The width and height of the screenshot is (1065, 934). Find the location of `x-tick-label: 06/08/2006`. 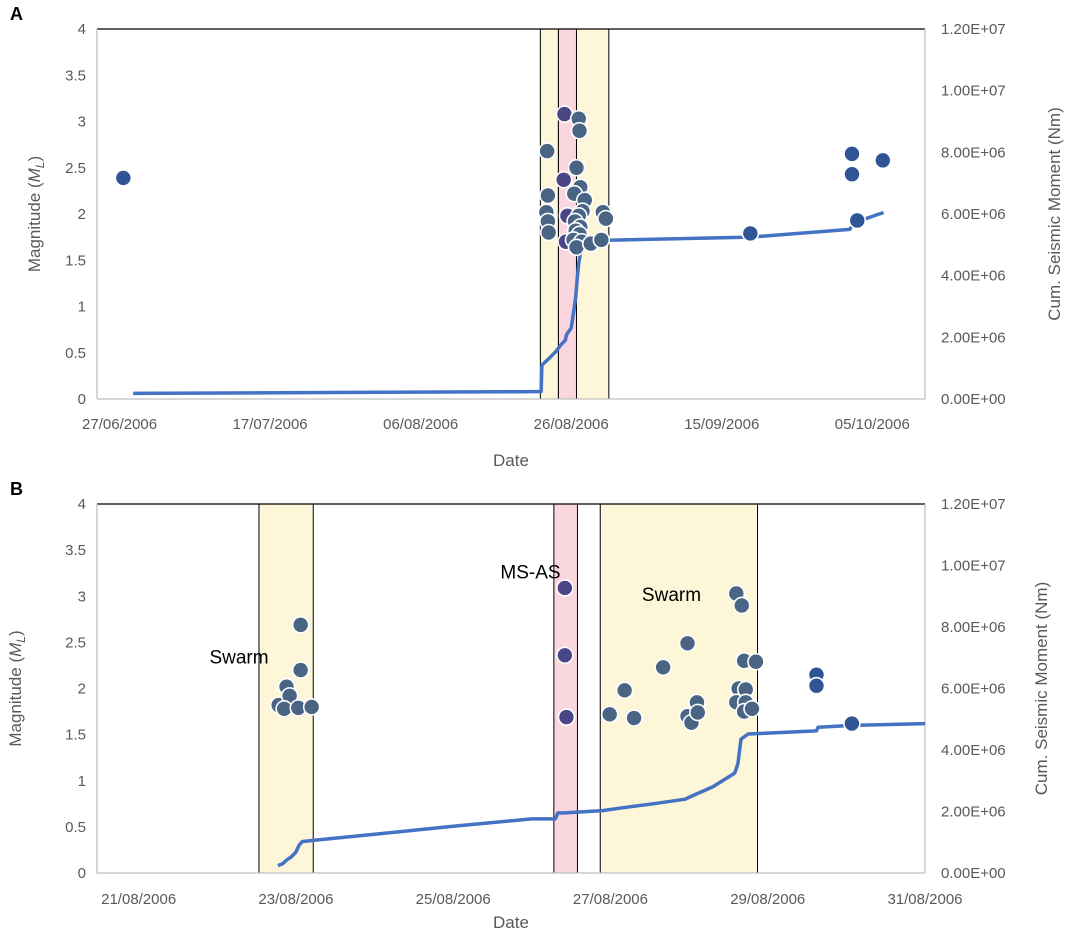

x-tick-label: 06/08/2006 is located at coordinates (420, 424).